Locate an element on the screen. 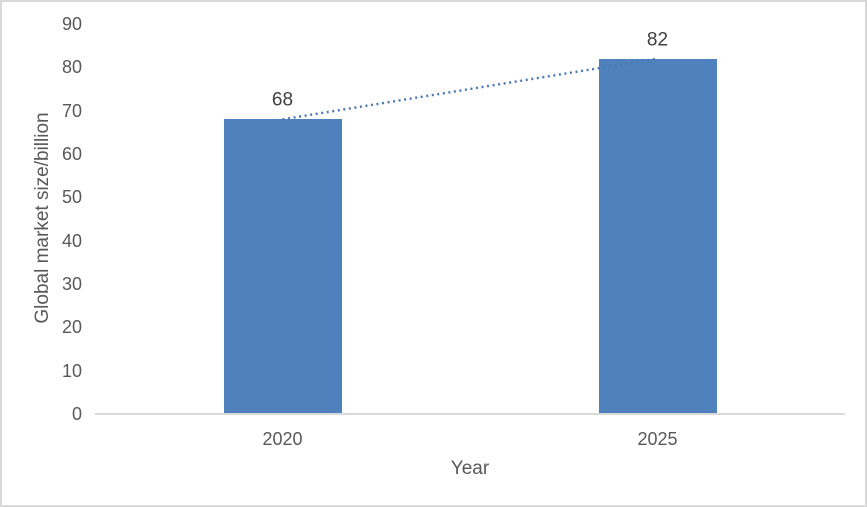 Image resolution: width=867 pixels, height=507 pixels. y-tick-label: 10 is located at coordinates (71, 370).